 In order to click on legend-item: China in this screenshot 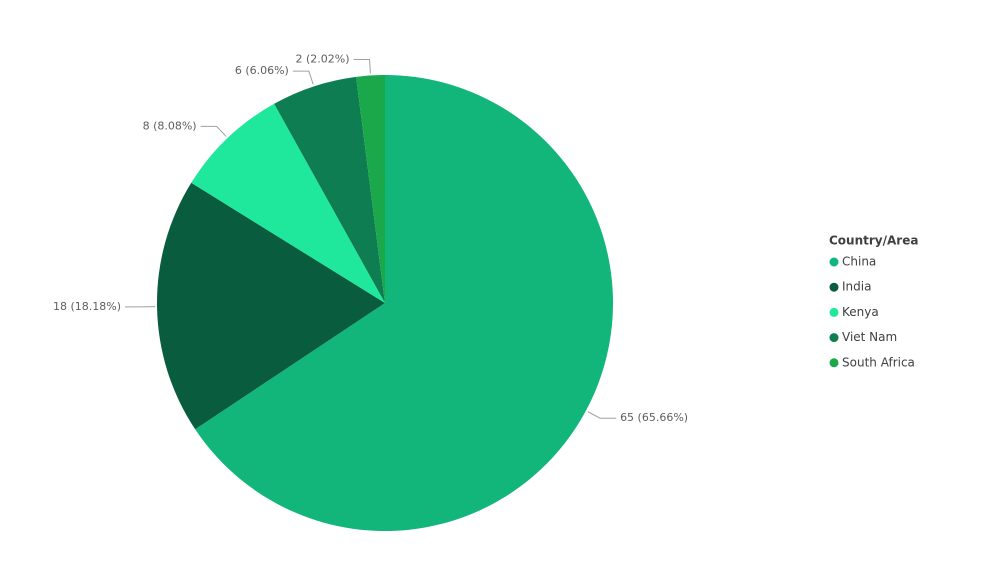, I will do `click(859, 262)`.